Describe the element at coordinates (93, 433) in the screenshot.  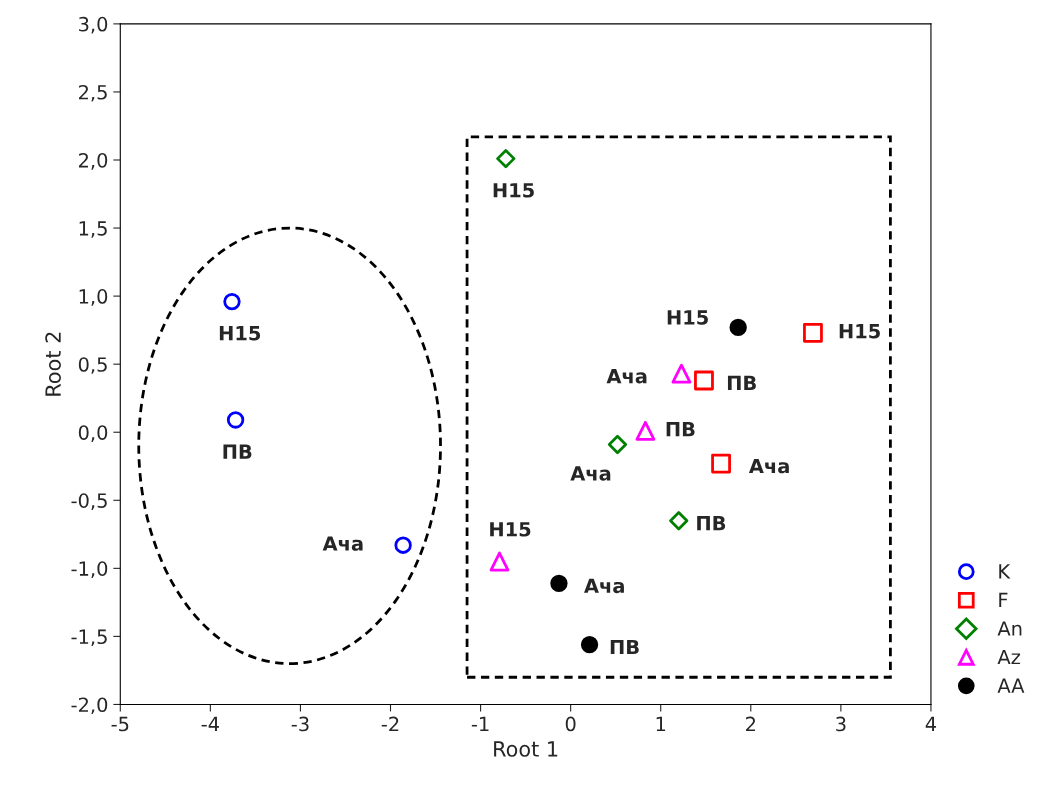
I see `y-tick-label: 0,0` at that location.